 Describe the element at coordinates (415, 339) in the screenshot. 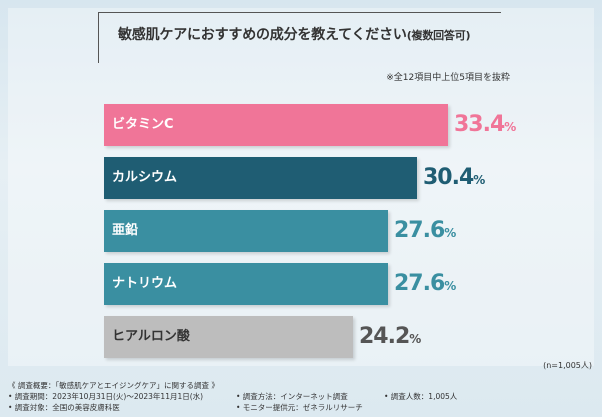

I see `bar-value-unit-5: %` at that location.